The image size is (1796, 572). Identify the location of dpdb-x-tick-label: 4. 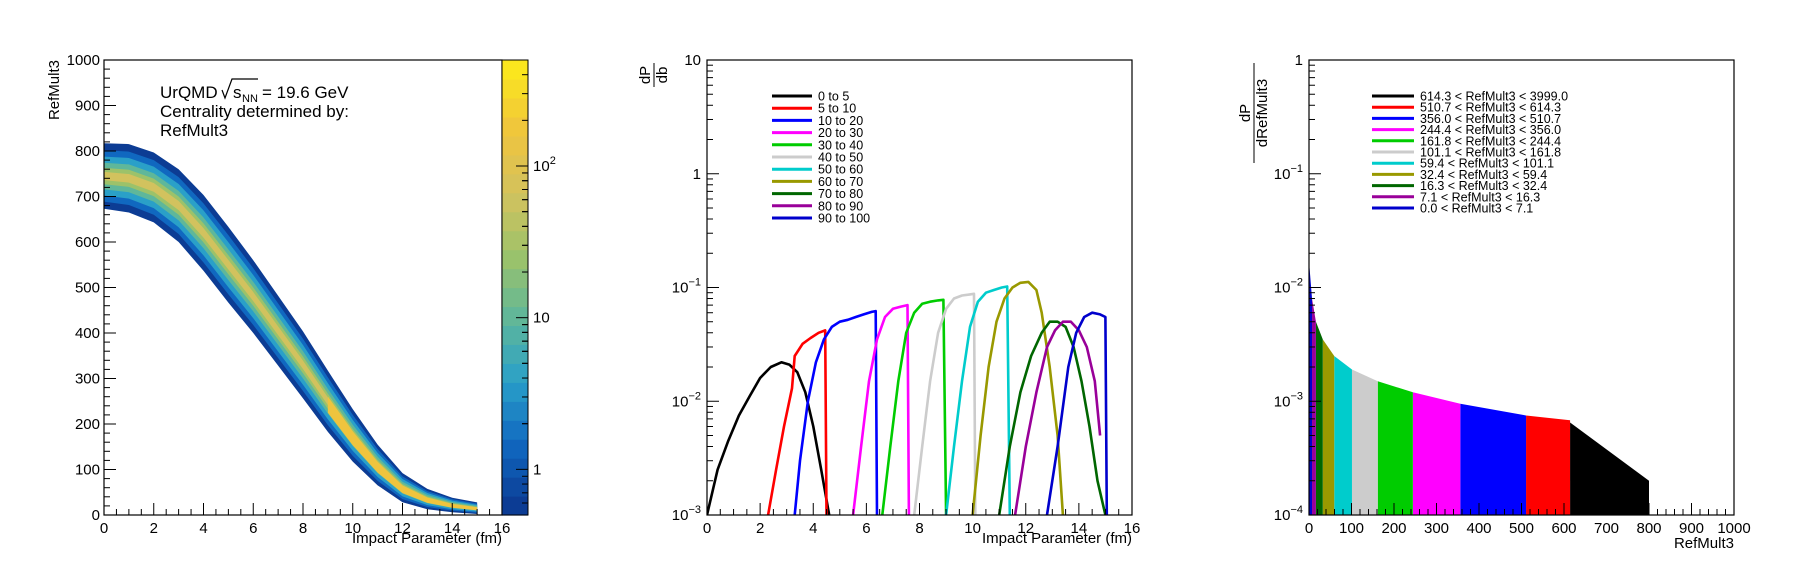
(813, 528).